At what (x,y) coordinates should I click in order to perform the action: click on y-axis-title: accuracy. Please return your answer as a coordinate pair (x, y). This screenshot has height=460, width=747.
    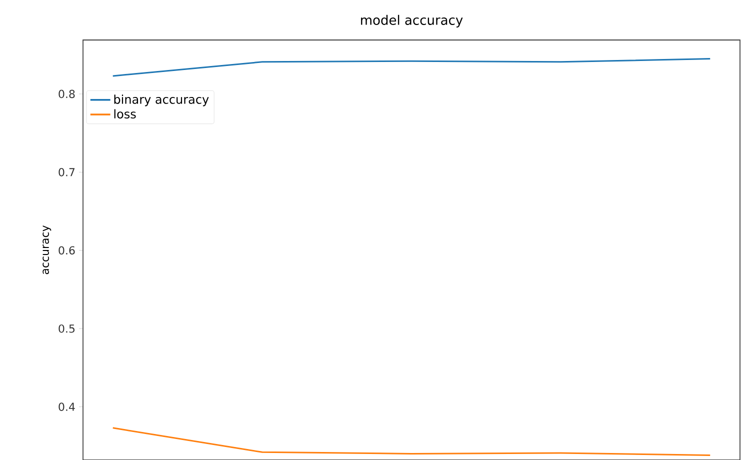
    Looking at the image, I should click on (47, 249).